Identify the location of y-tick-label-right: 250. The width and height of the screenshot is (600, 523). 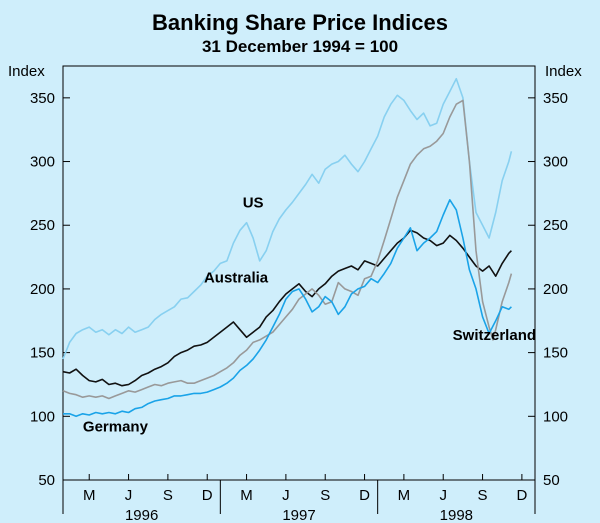
(555, 225).